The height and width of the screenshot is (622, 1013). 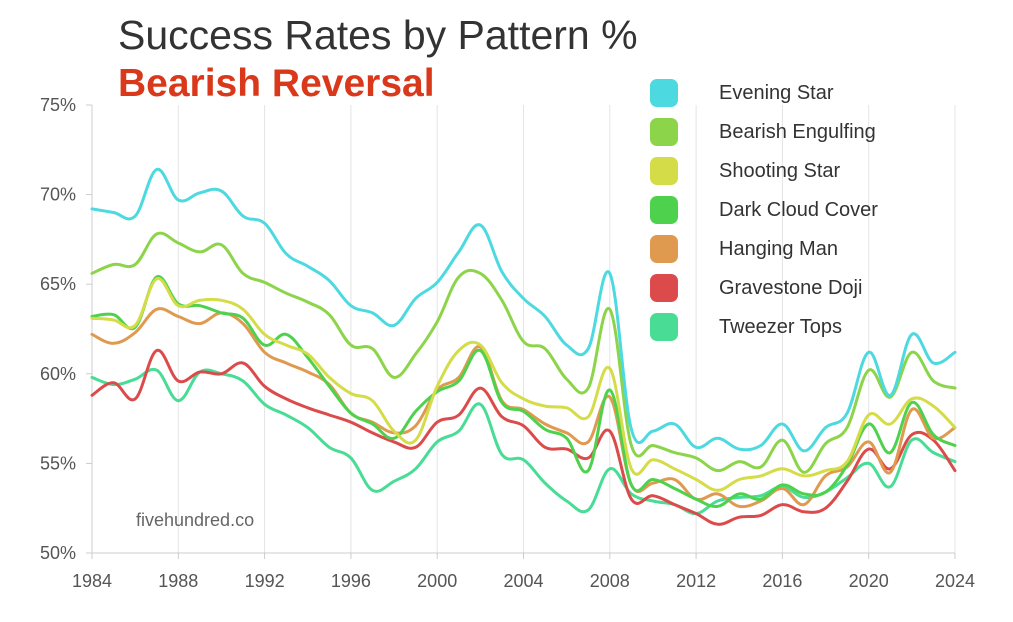 I want to click on x-tick-label: 2000, so click(x=437, y=581).